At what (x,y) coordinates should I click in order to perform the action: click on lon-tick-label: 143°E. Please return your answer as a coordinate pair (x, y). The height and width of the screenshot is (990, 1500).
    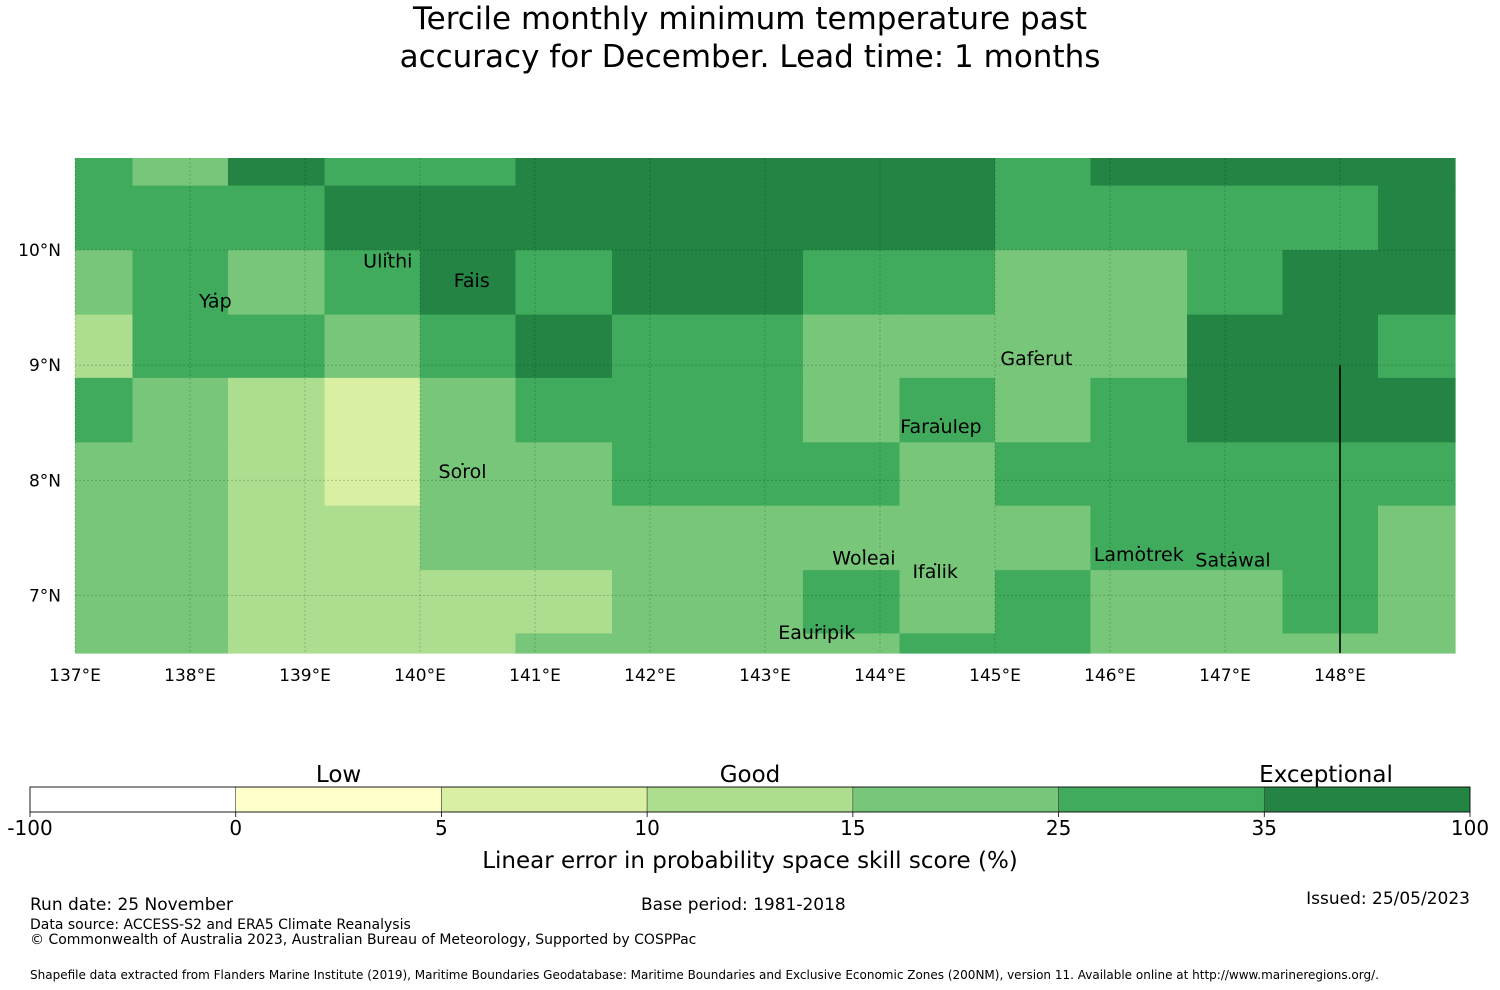
    Looking at the image, I should click on (765, 676).